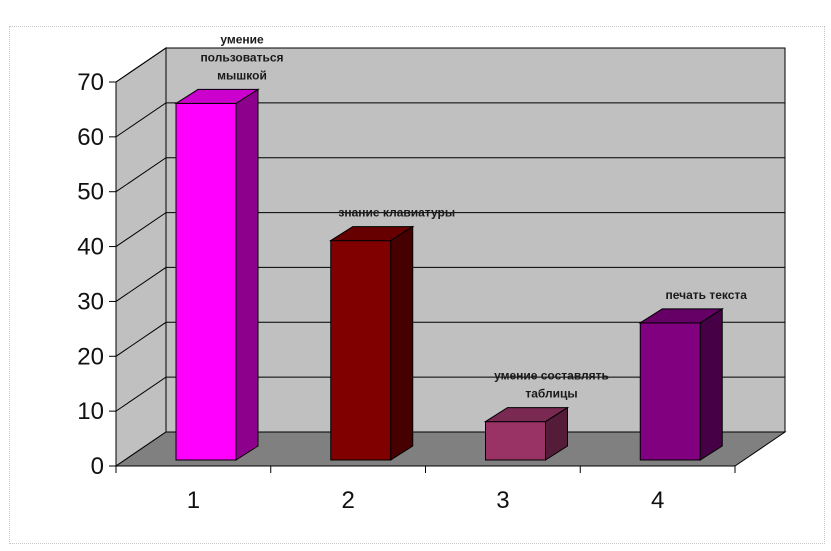 The height and width of the screenshot is (551, 831). Describe the element at coordinates (425, 489) in the screenshot. I see `x-axis: 1 2 3 4` at that location.